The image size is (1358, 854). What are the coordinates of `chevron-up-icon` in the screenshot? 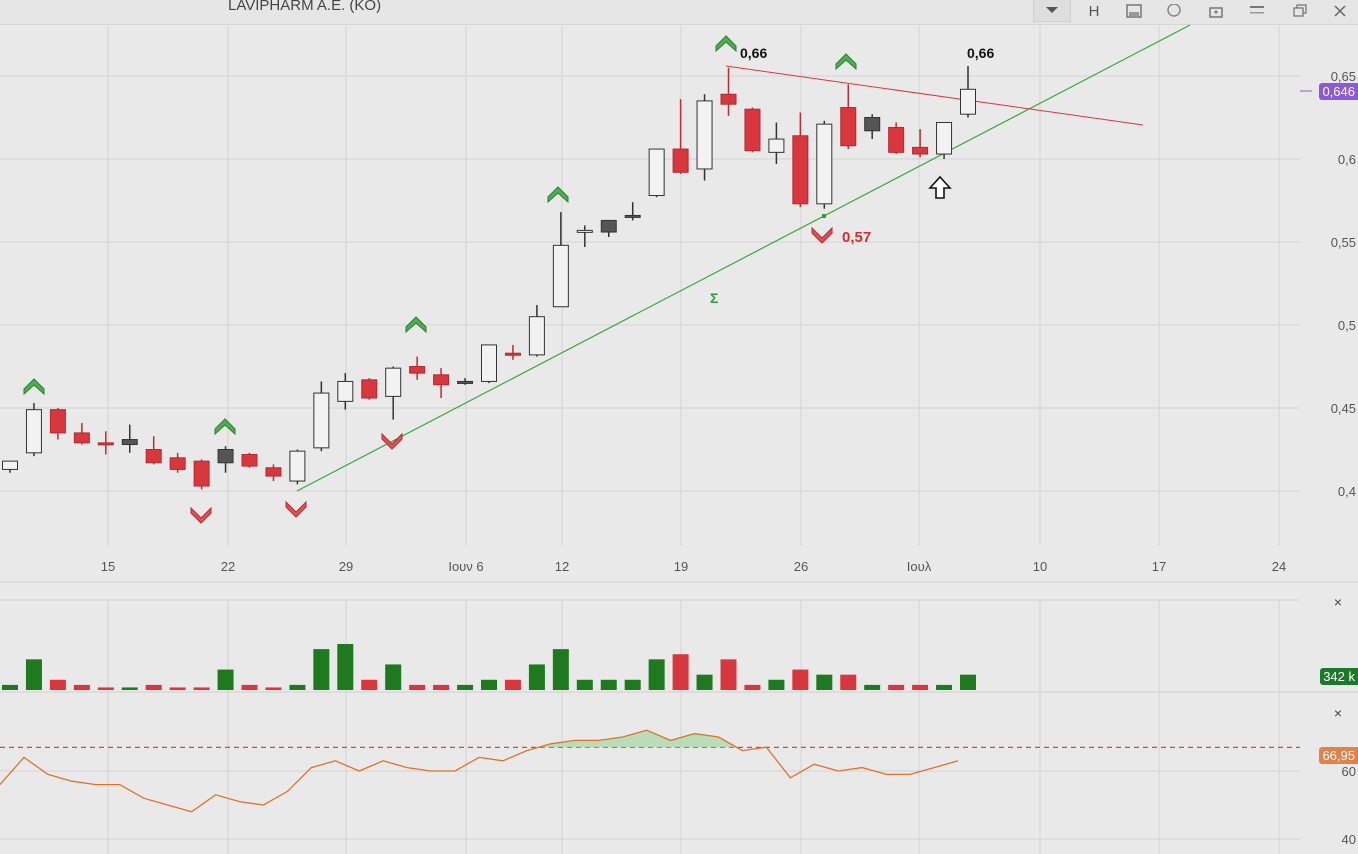 It's located at (558, 195).